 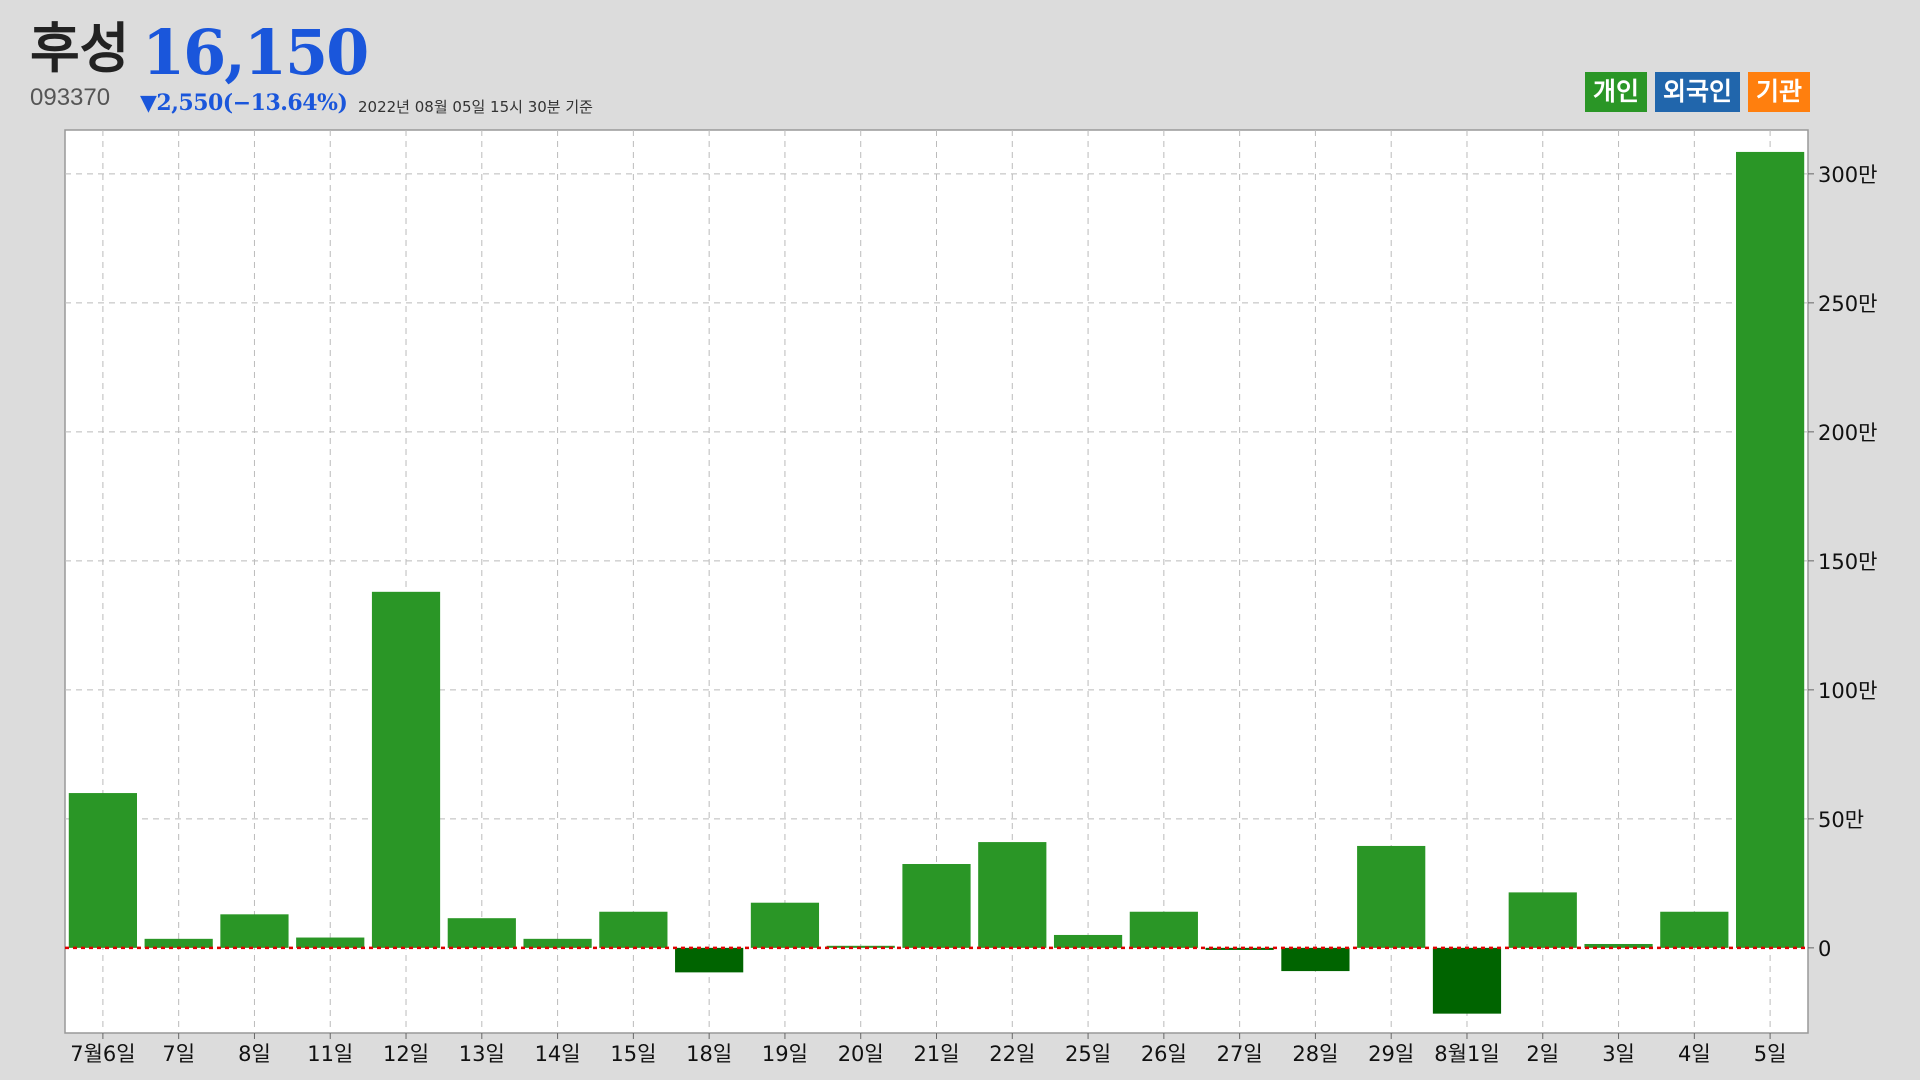 I want to click on x-tick-label: 11일, so click(x=330, y=1054).